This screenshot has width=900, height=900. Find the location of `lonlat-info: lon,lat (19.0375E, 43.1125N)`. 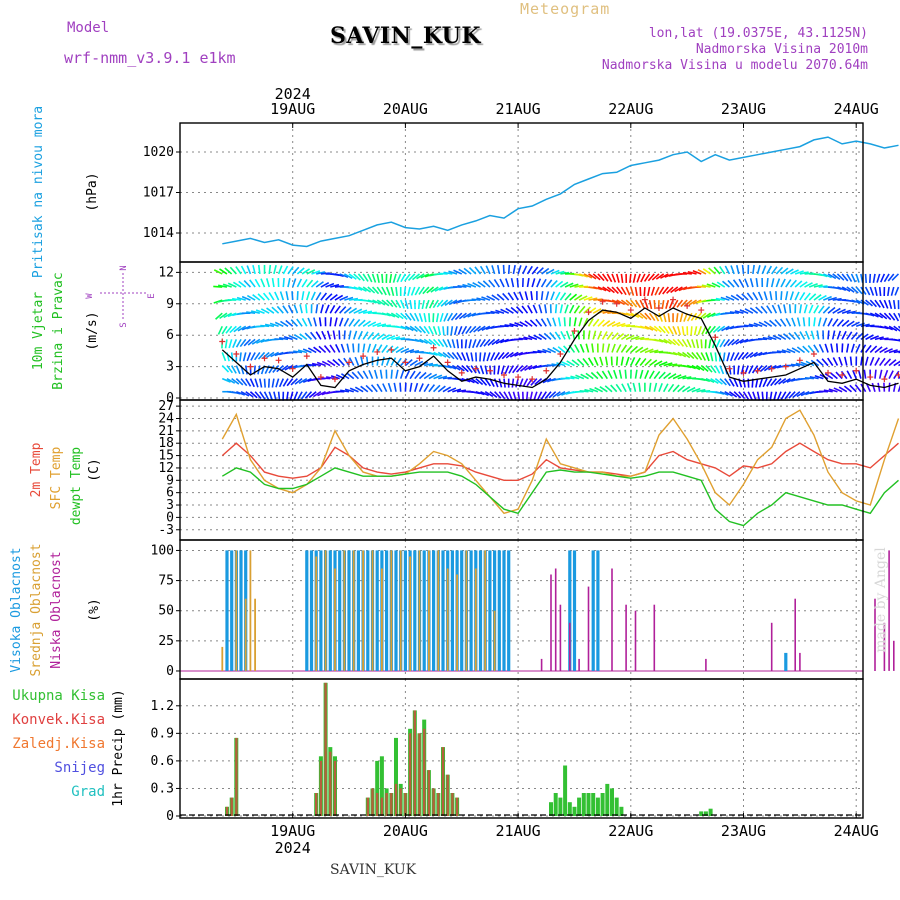

lonlat-info: lon,lat (19.0375E, 43.1125N) is located at coordinates (758, 33).